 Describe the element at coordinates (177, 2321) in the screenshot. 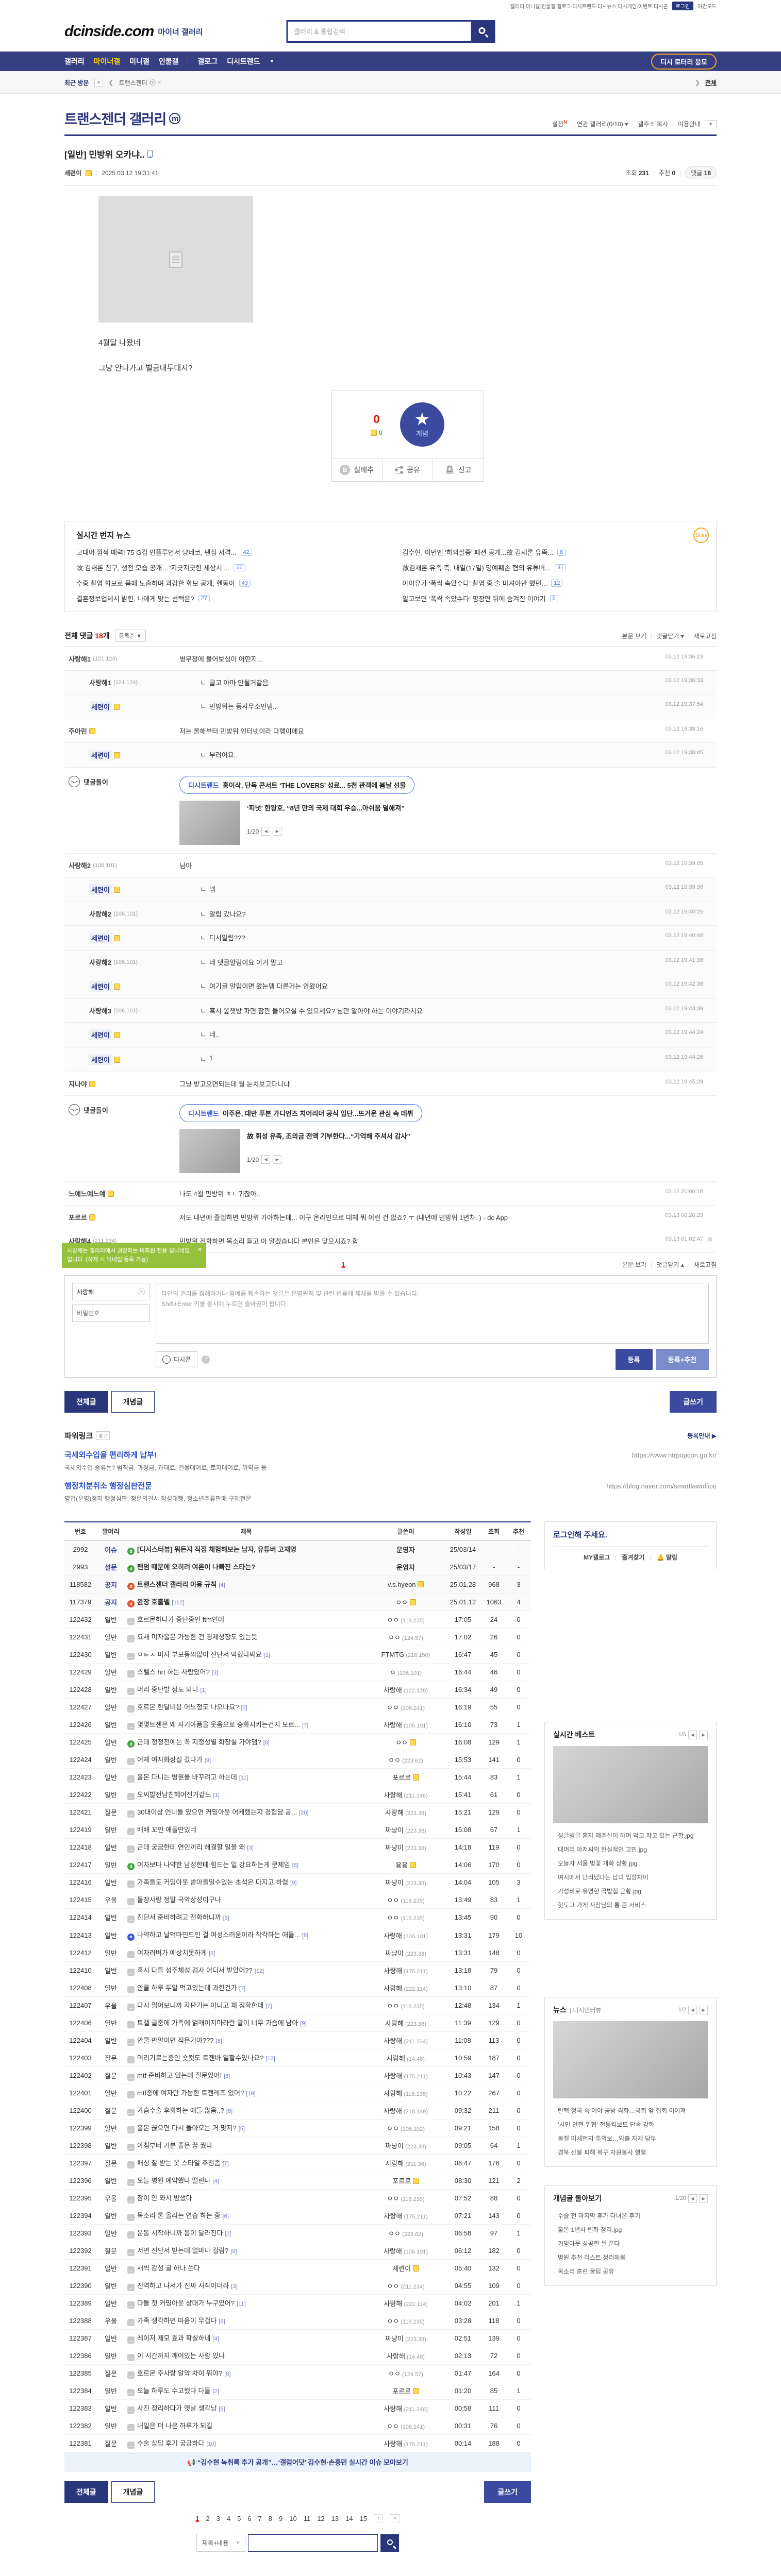

I see `post-title-link: 가족 생각하면 마음이 무겁다` at that location.